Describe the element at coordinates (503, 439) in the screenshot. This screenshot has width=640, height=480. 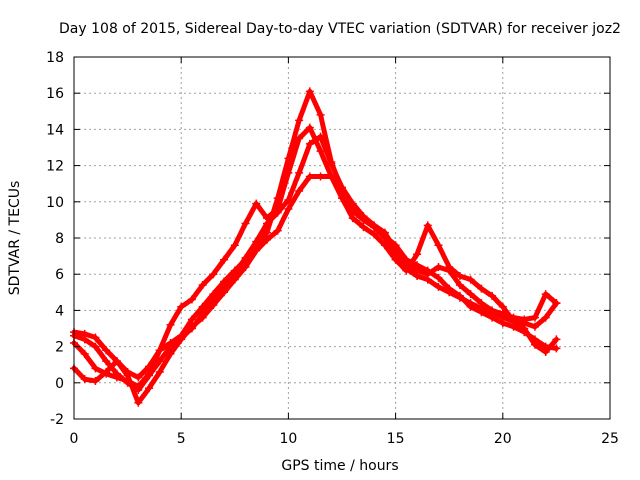
I see `x-tick-label: 20` at that location.